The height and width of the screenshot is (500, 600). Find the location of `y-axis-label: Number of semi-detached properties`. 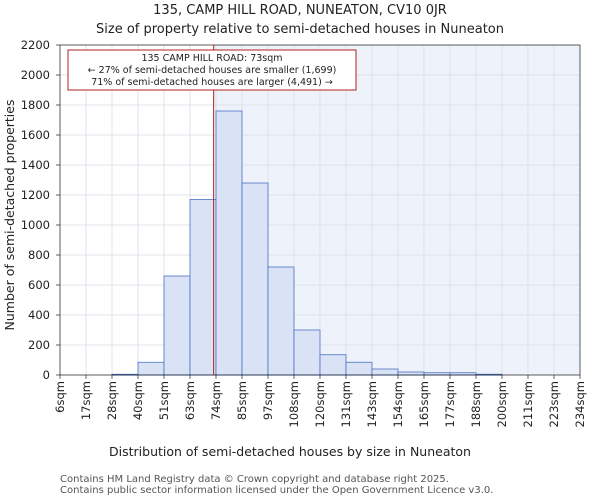

y-axis-label: Number of semi-detached properties is located at coordinates (9, 215).